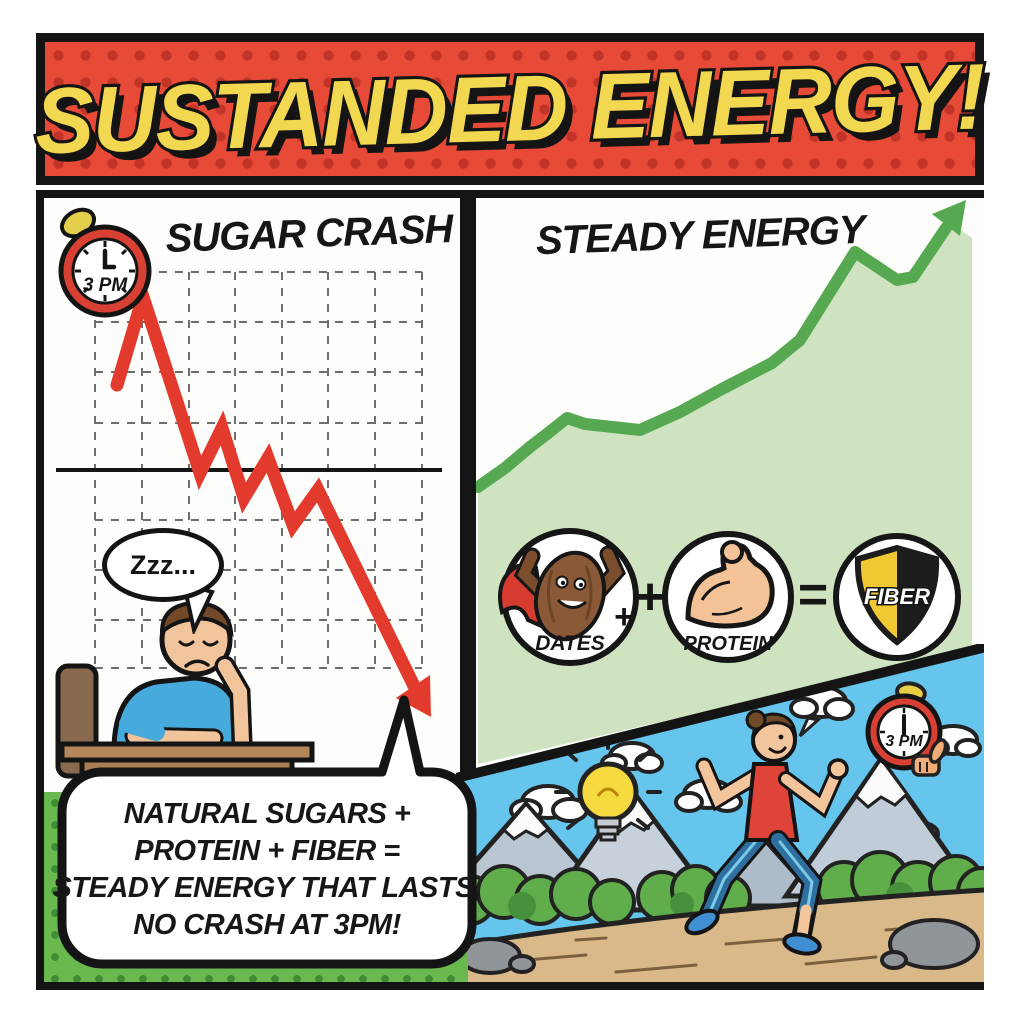 This screenshot has width=1024, height=1024. Describe the element at coordinates (728, 644) in the screenshot. I see `protein-label: PROTEIN` at that location.